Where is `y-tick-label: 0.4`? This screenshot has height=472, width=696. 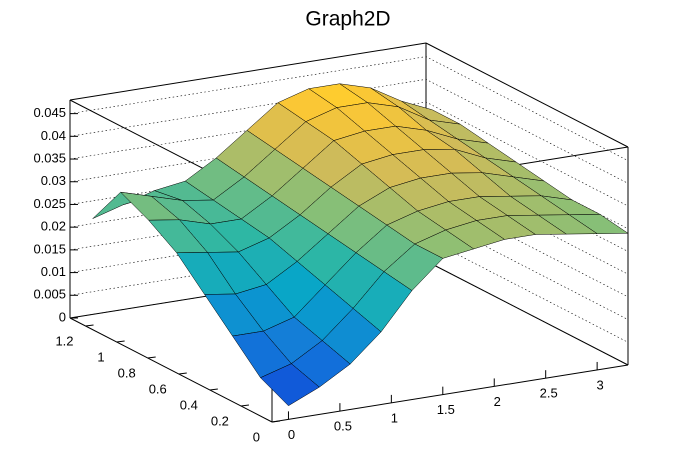
y-tick-label: 0.4 is located at coordinates (189, 404).